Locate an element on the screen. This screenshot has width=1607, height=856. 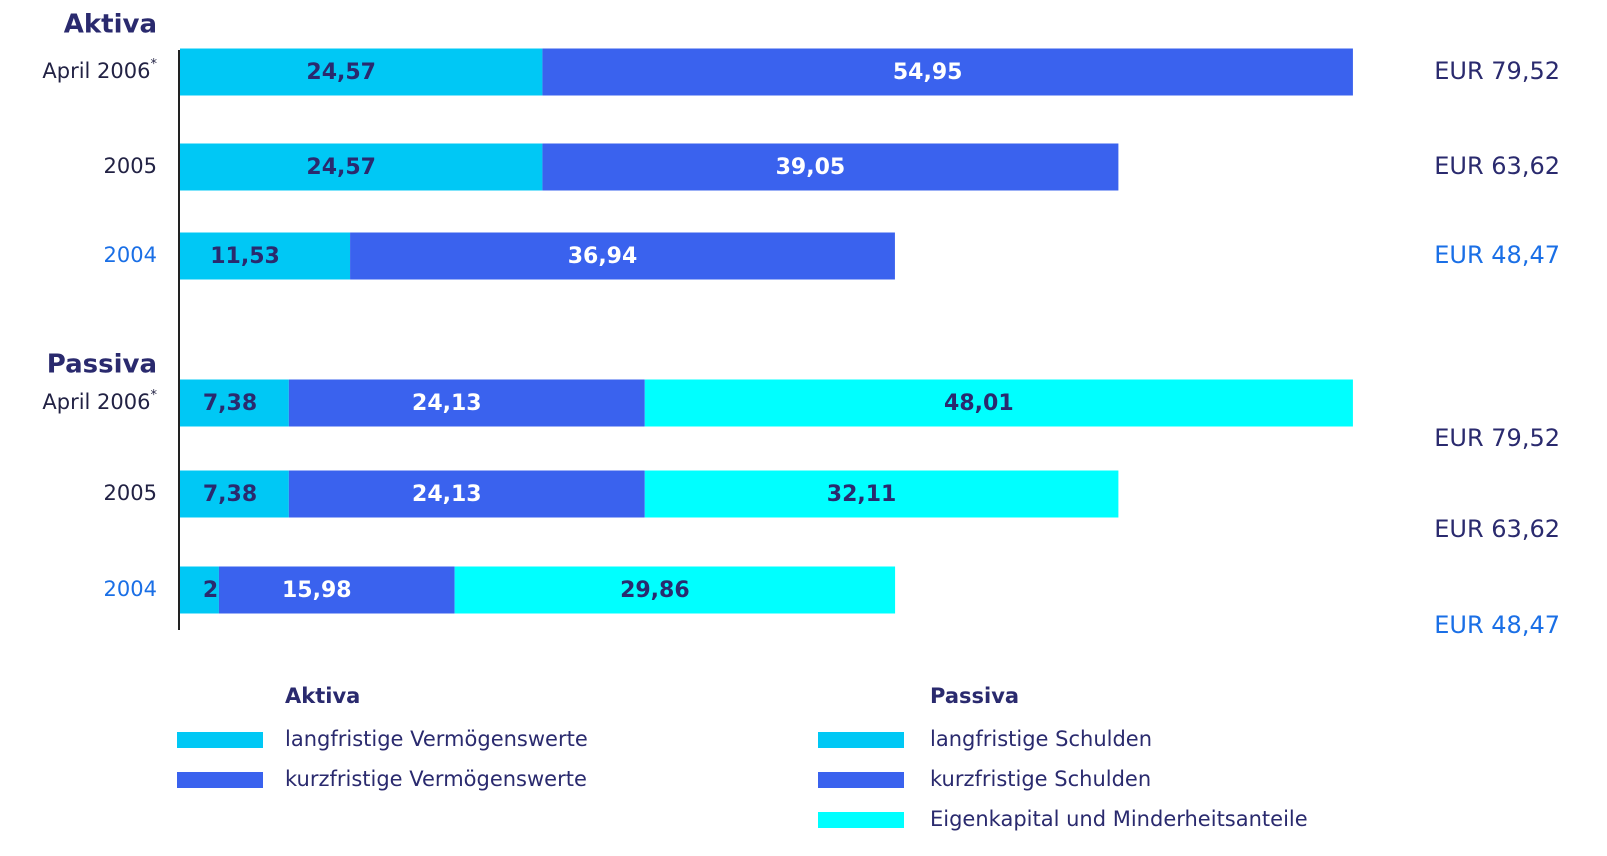
value-label: 54,95 is located at coordinates (928, 72).